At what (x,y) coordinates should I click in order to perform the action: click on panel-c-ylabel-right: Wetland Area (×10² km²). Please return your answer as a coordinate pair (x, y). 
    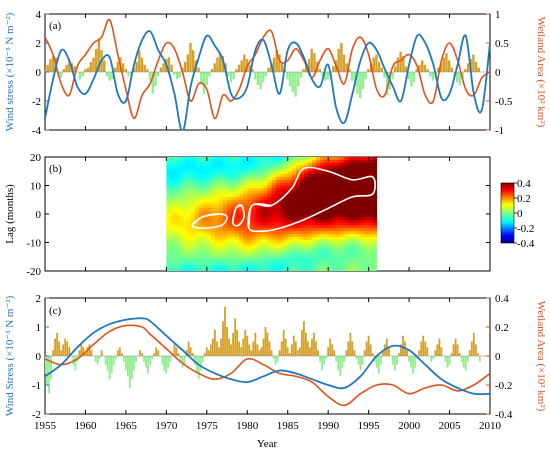
    Looking at the image, I should click on (541, 356).